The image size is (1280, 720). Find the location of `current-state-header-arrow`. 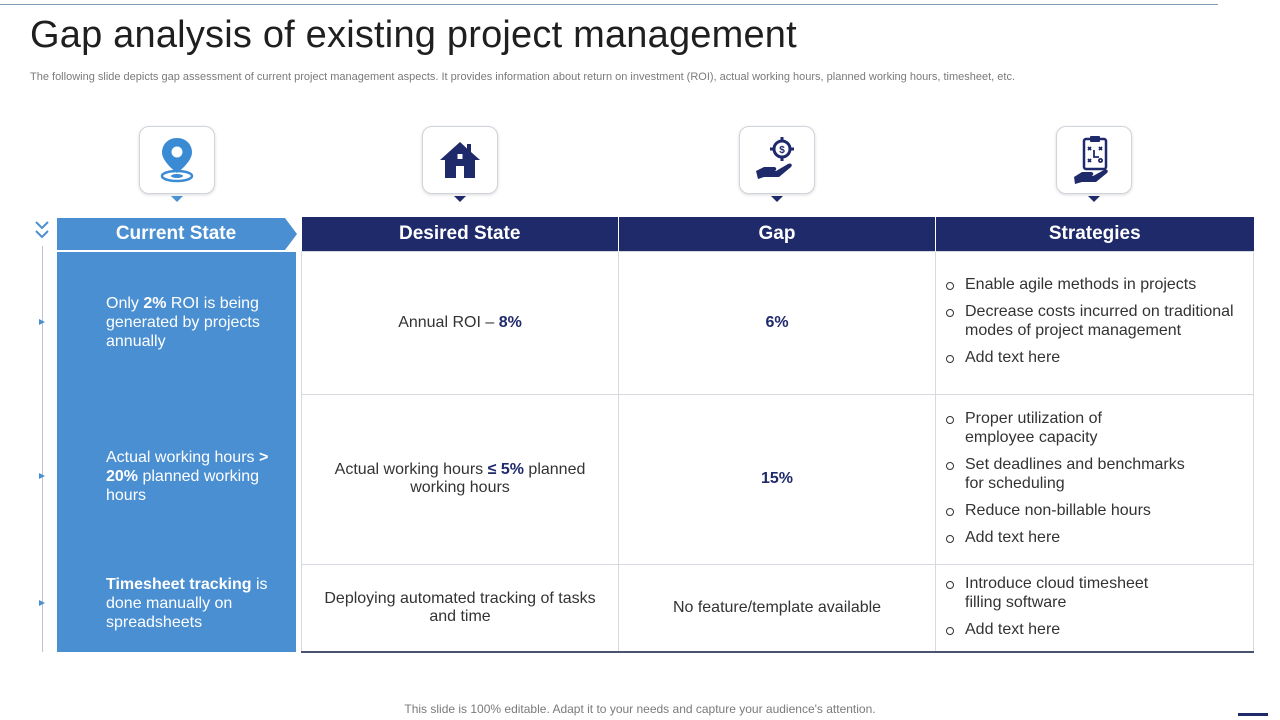

current-state-header-arrow is located at coordinates (177, 234).